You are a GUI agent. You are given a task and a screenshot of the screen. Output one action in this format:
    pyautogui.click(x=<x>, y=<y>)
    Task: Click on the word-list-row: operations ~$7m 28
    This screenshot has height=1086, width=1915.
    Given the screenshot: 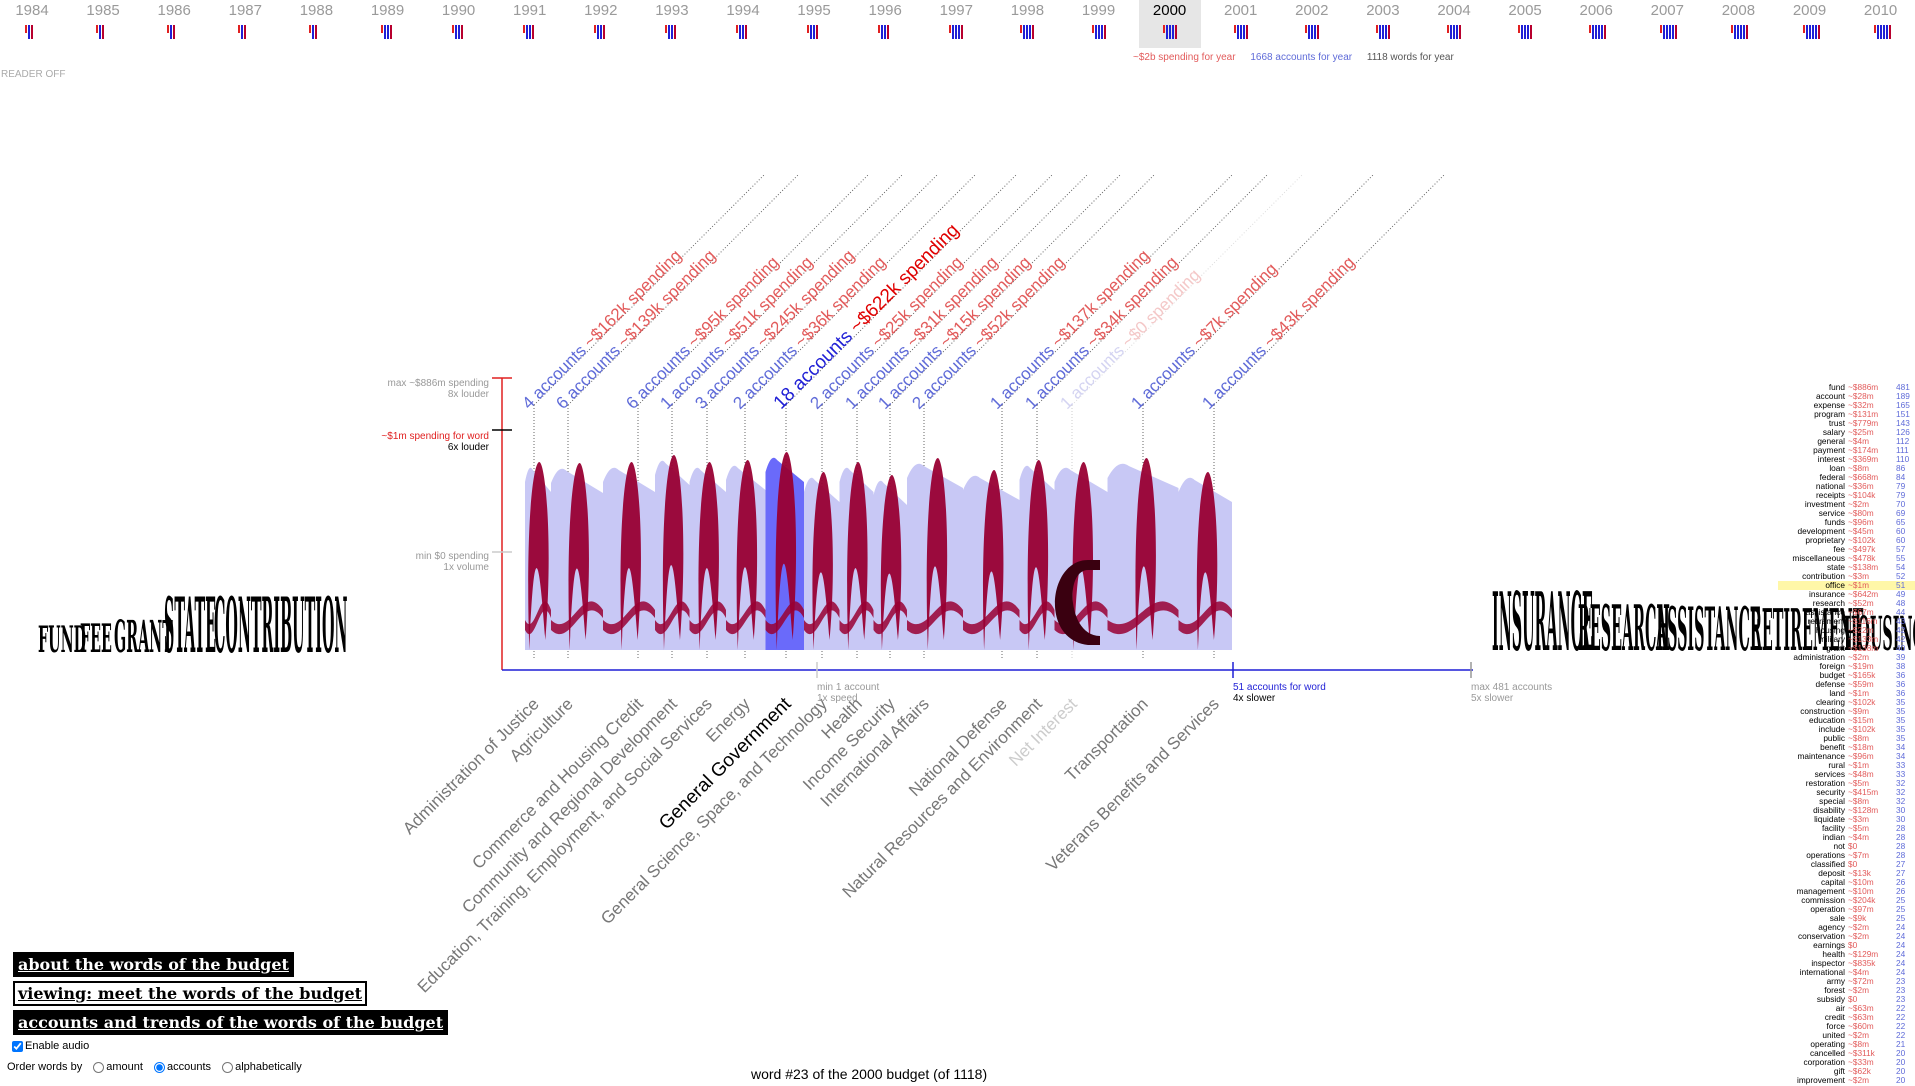 What is the action you would take?
    pyautogui.click(x=1846, y=855)
    